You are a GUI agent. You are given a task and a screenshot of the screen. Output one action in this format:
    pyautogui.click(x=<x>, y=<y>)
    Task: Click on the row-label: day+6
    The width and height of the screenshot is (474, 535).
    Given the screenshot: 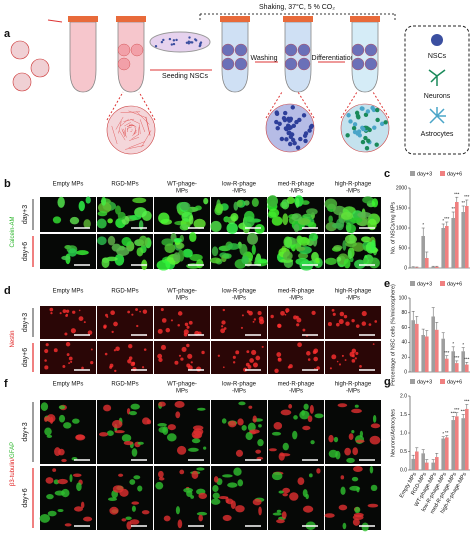 What is the action you would take?
    pyautogui.click(x=25, y=251)
    